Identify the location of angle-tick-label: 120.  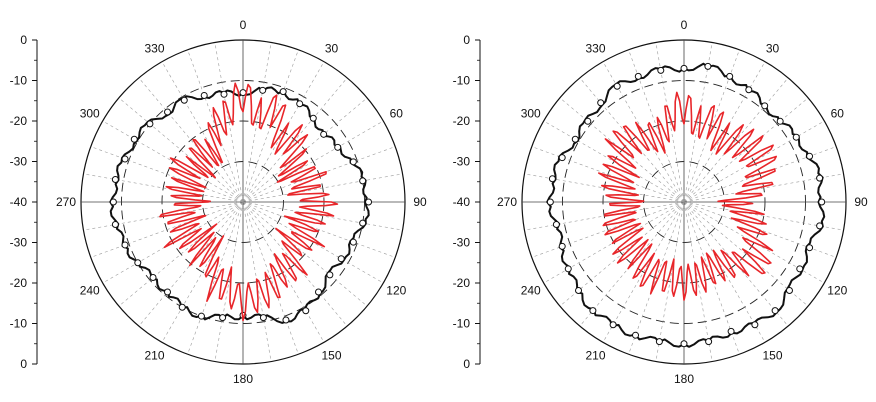
(396, 291).